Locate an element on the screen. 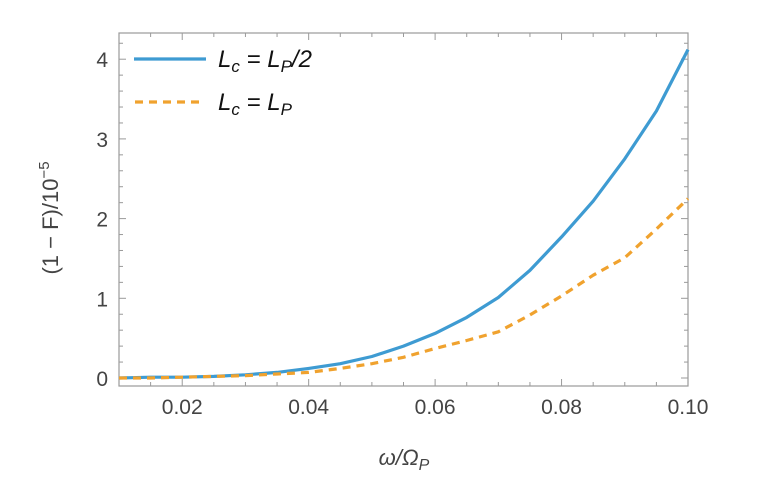  x-tick-label: 0.04 is located at coordinates (308, 407).